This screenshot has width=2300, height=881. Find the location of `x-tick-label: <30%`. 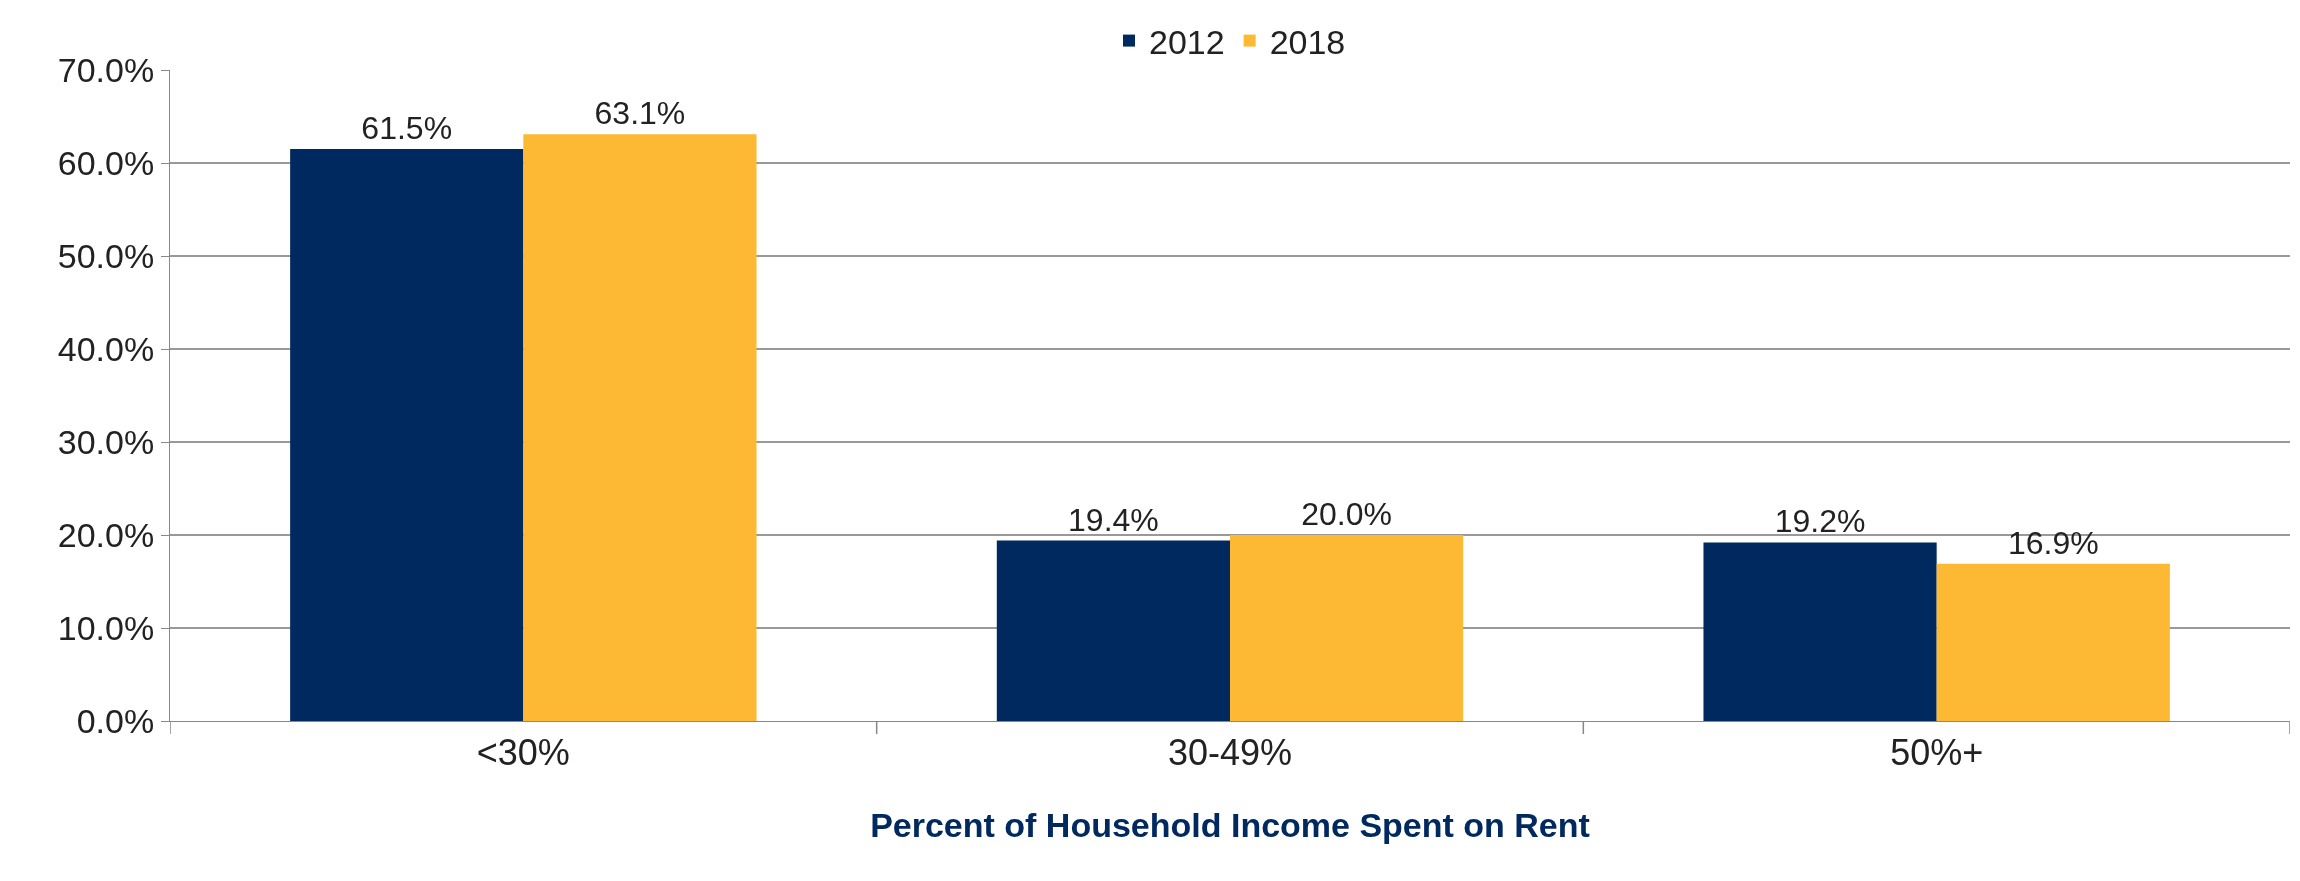

x-tick-label: <30% is located at coordinates (523, 753).